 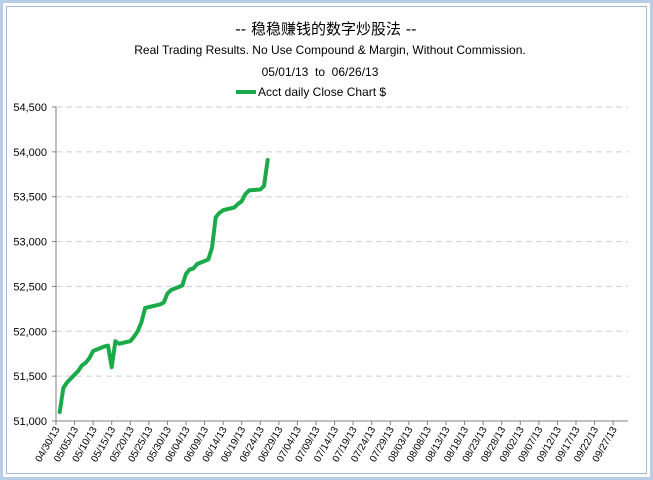 What do you see at coordinates (30, 198) in the screenshot?
I see `y-tick-label: 53,500` at bounding box center [30, 198].